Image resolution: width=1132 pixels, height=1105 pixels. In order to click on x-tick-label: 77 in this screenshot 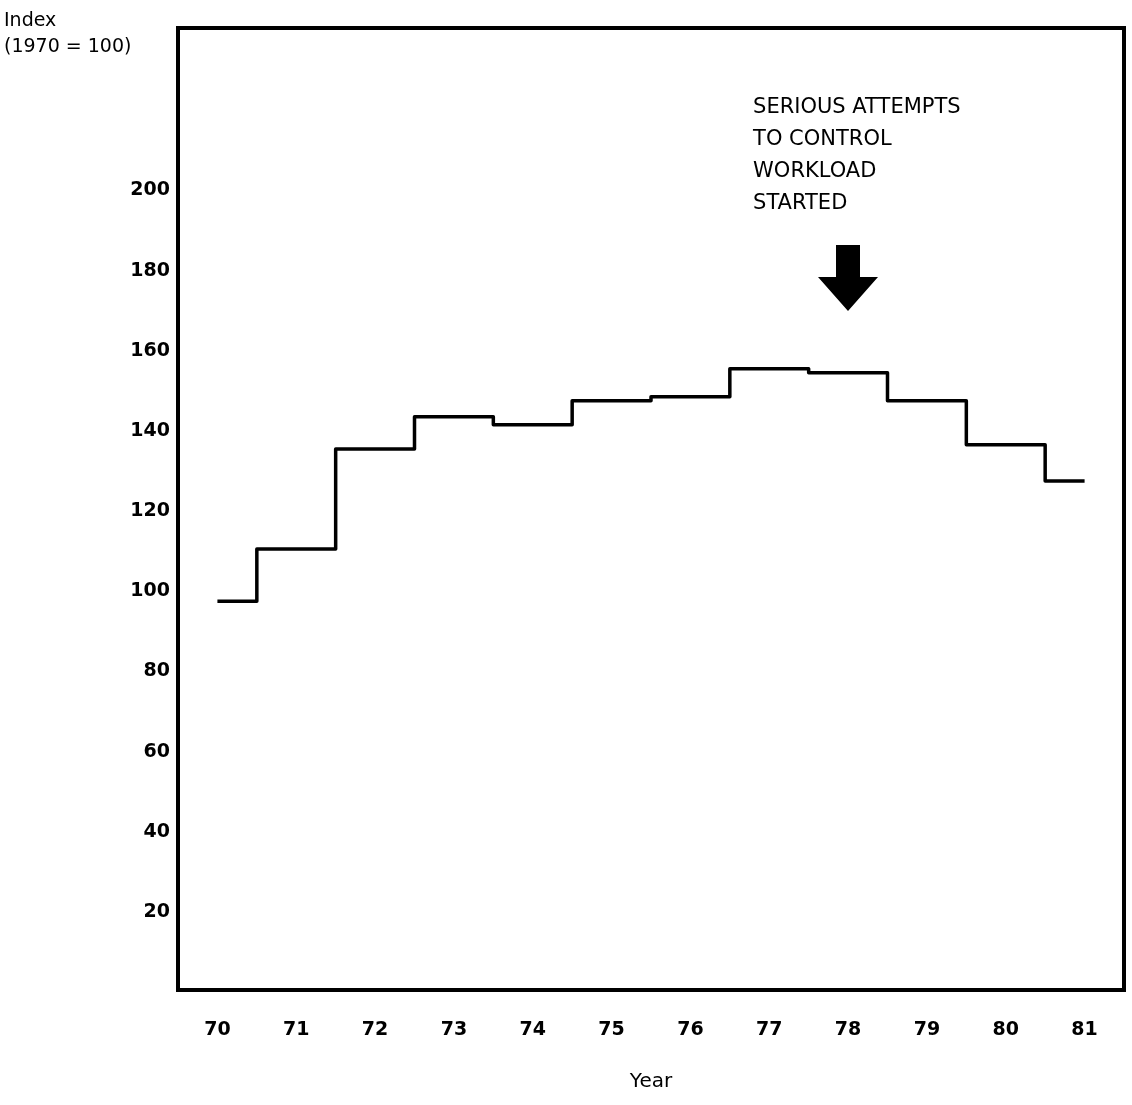, I will do `click(769, 1027)`.